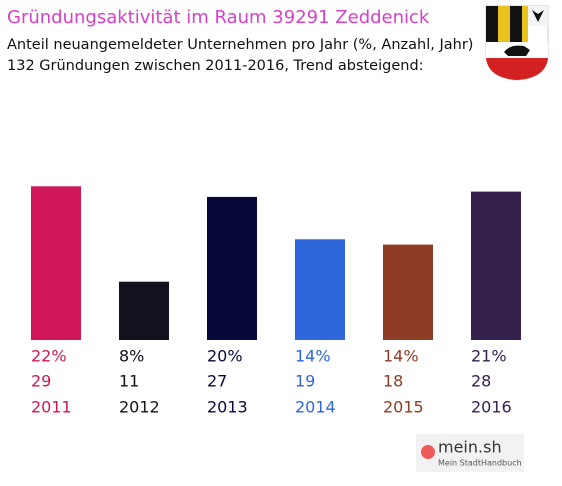  I want to click on logo-subtitle: Mein StadtHandbuch, so click(480, 463).